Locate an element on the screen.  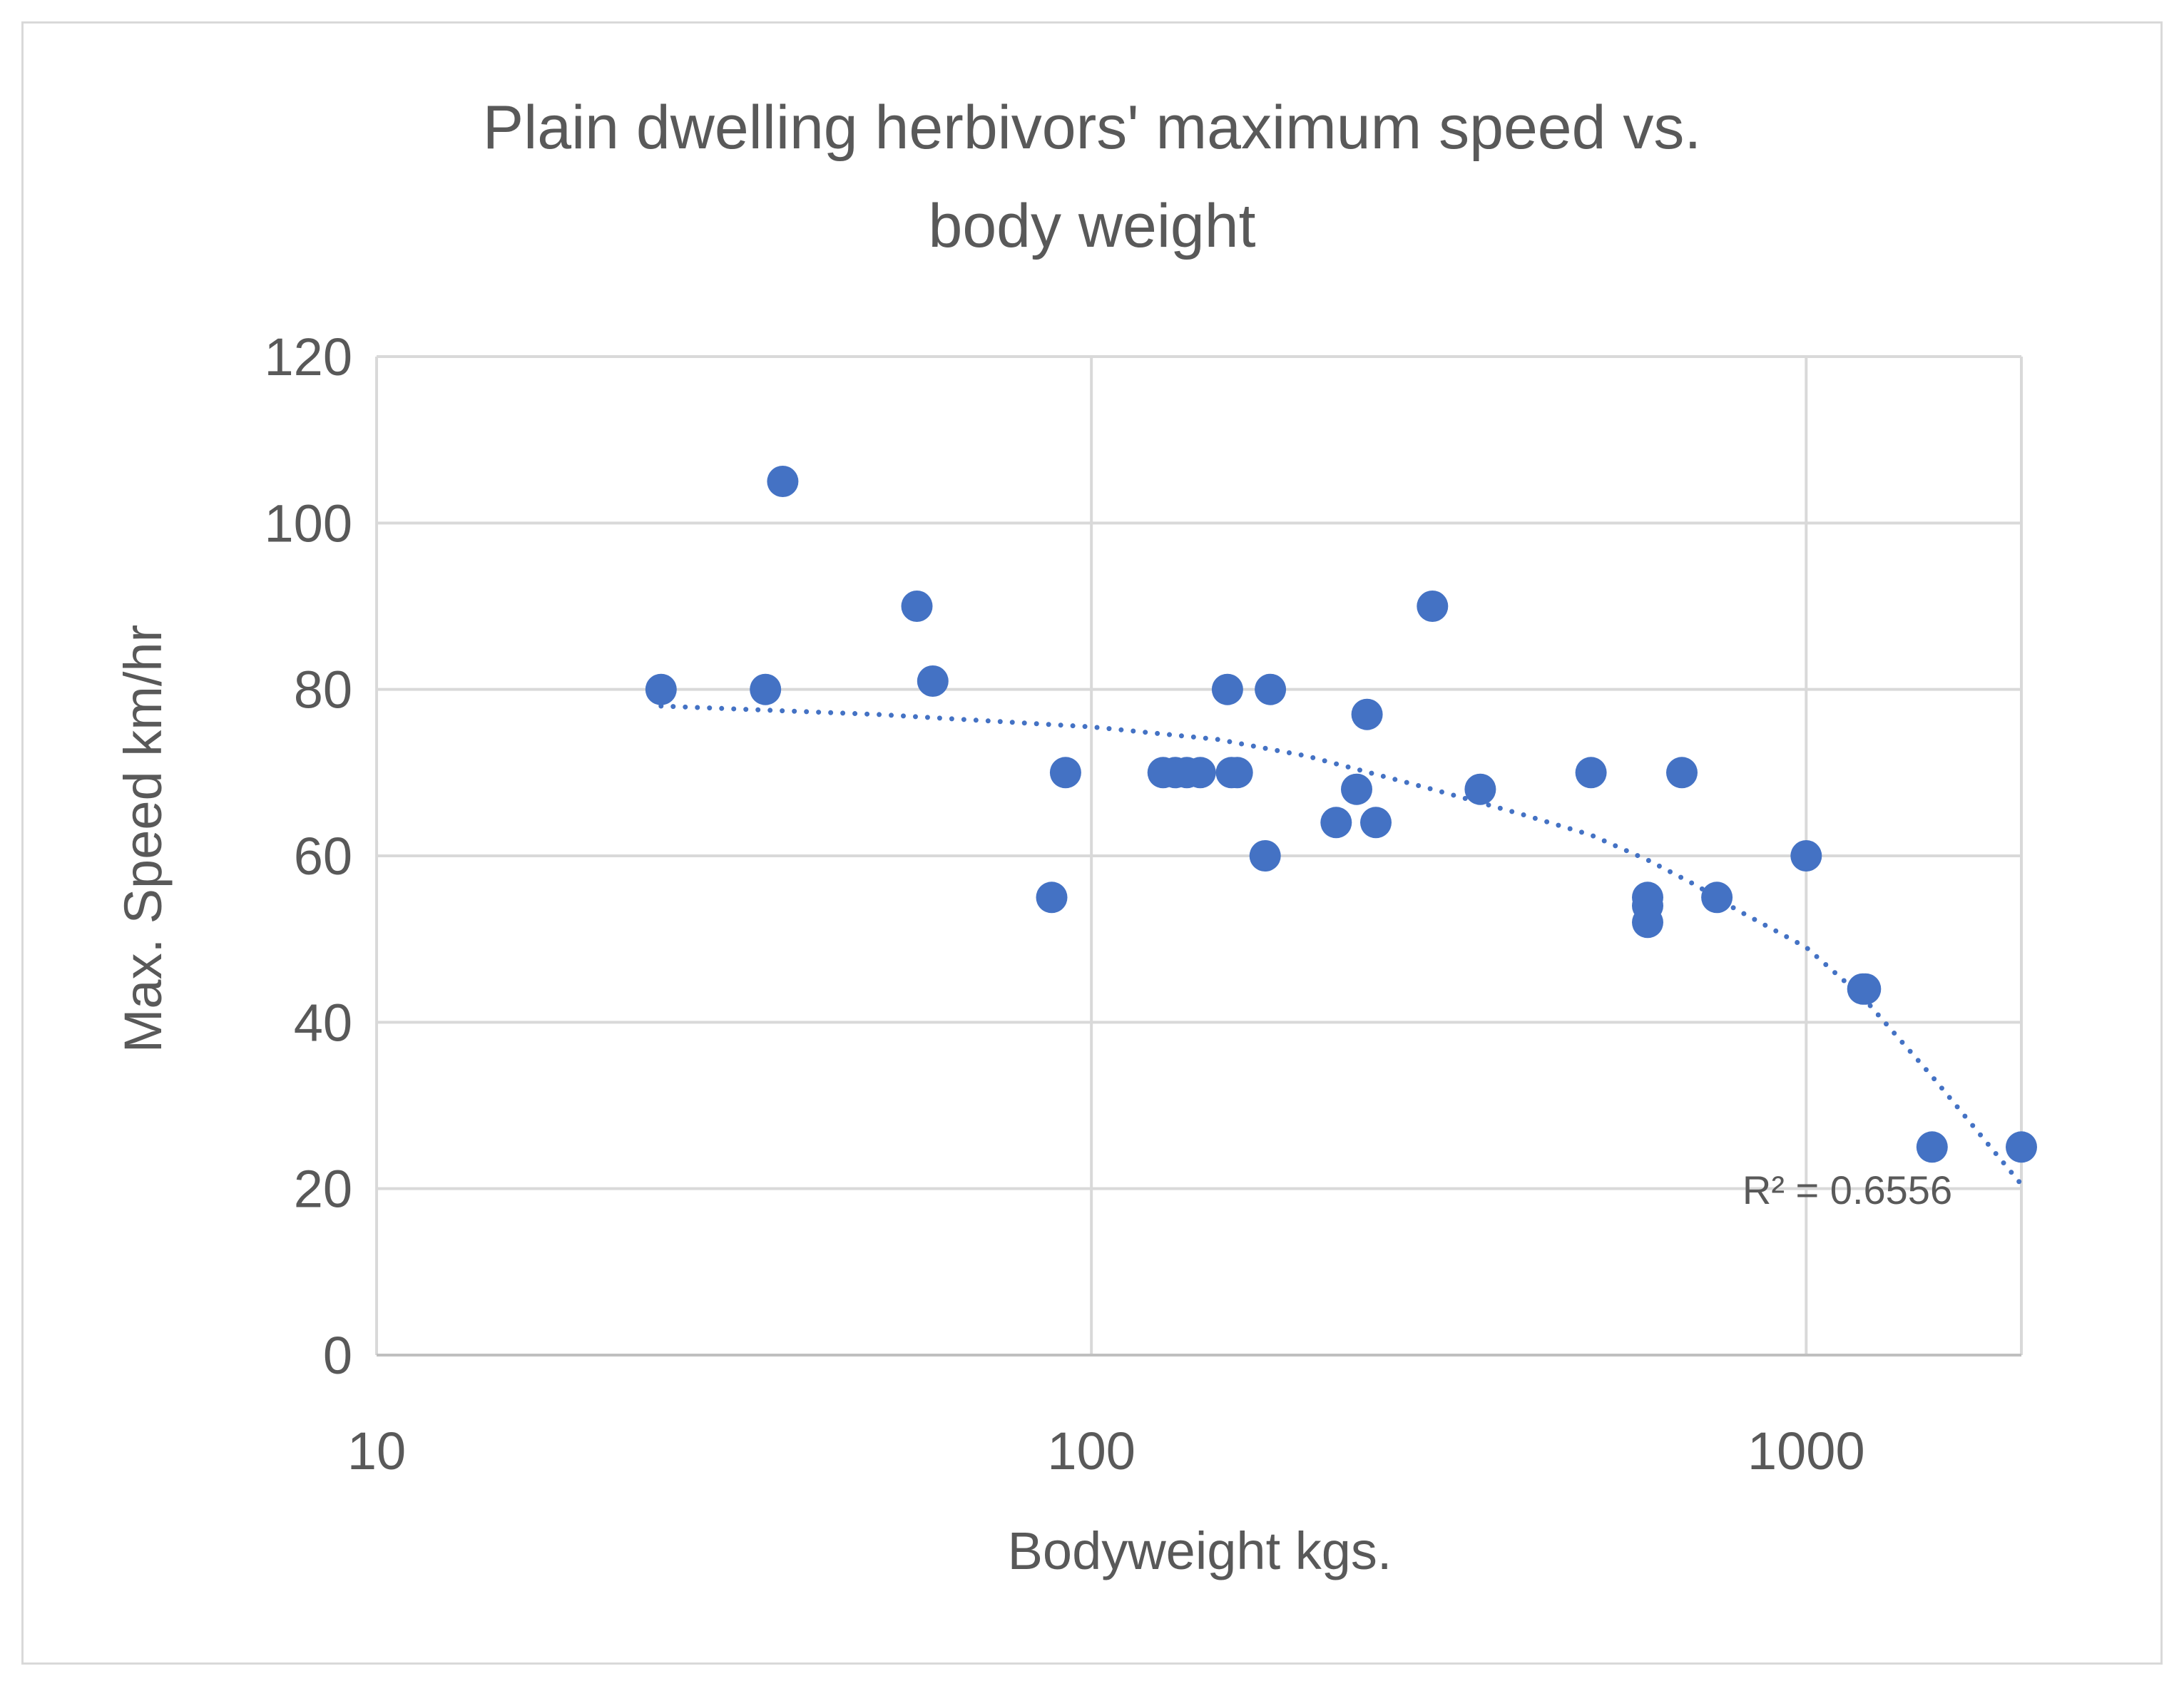
x-tick-label: 10 is located at coordinates (376, 1451).